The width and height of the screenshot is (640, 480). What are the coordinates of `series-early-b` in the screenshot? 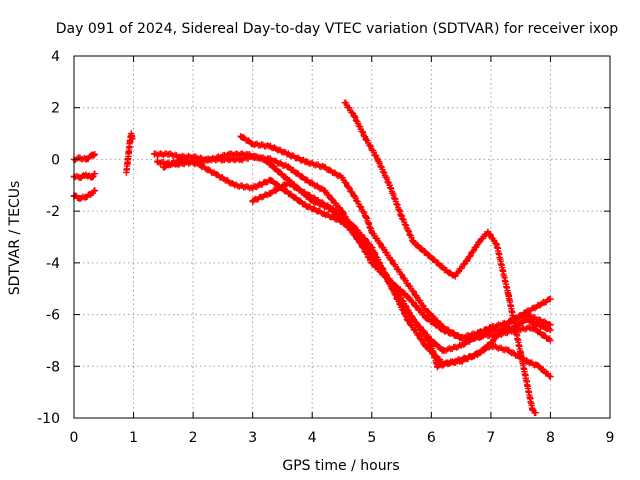 It's located at (84, 175).